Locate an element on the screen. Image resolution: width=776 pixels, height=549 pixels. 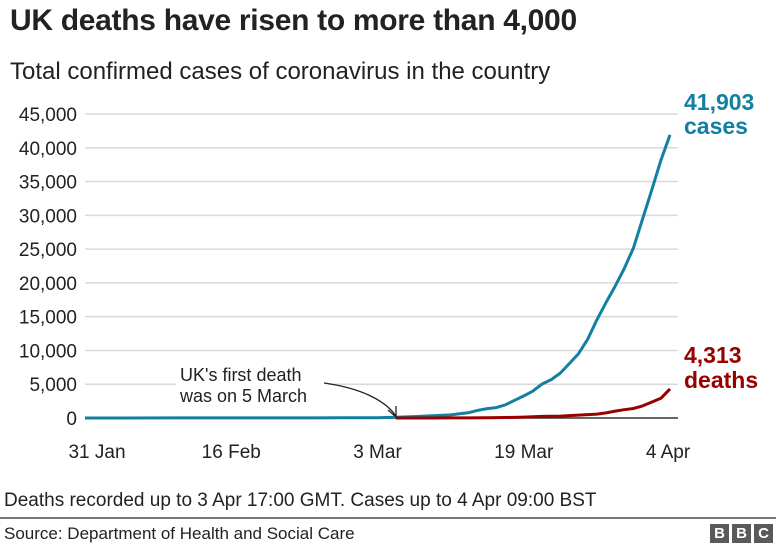
cases-end-label: 41,903 cases is located at coordinates (719, 114).